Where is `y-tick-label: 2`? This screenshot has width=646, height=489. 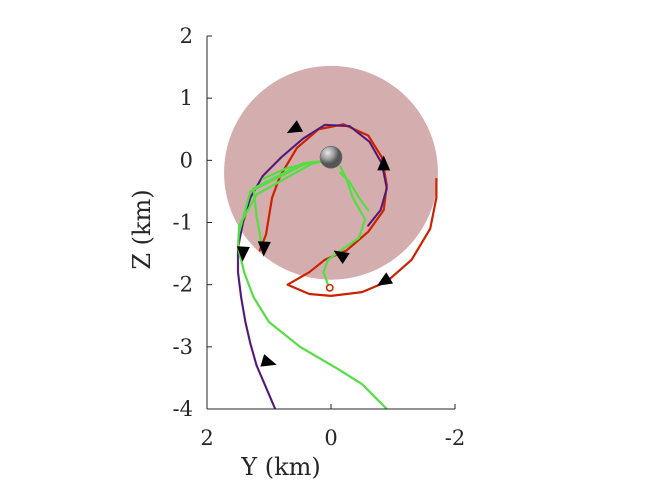
y-tick-label: 2 is located at coordinates (186, 36).